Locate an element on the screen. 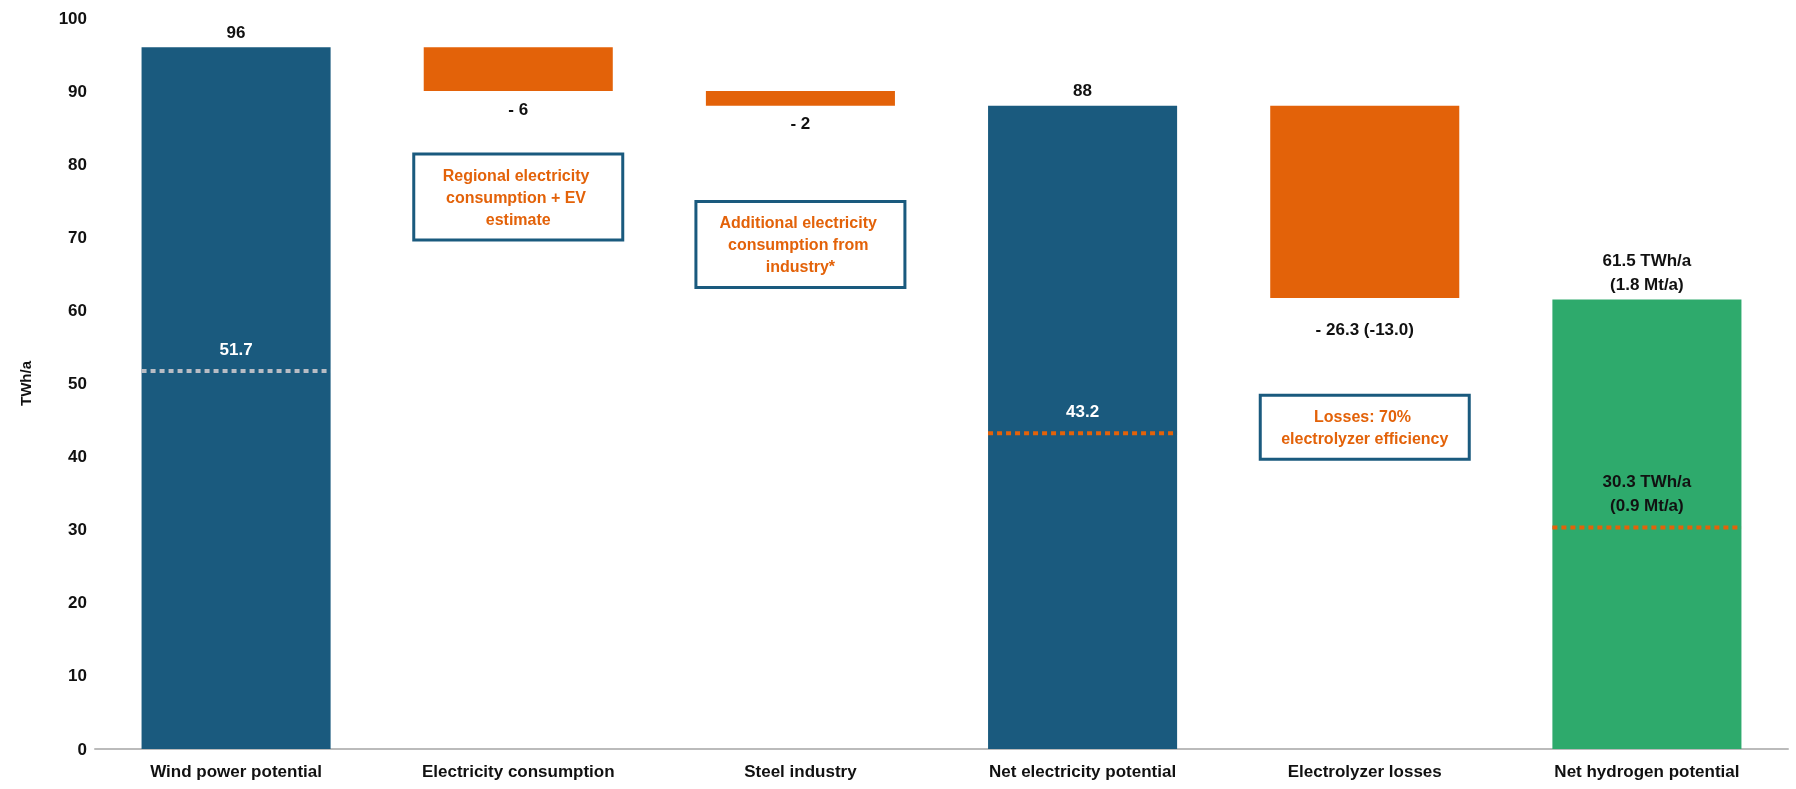  x-tick-label: Wind power potential is located at coordinates (236, 771).